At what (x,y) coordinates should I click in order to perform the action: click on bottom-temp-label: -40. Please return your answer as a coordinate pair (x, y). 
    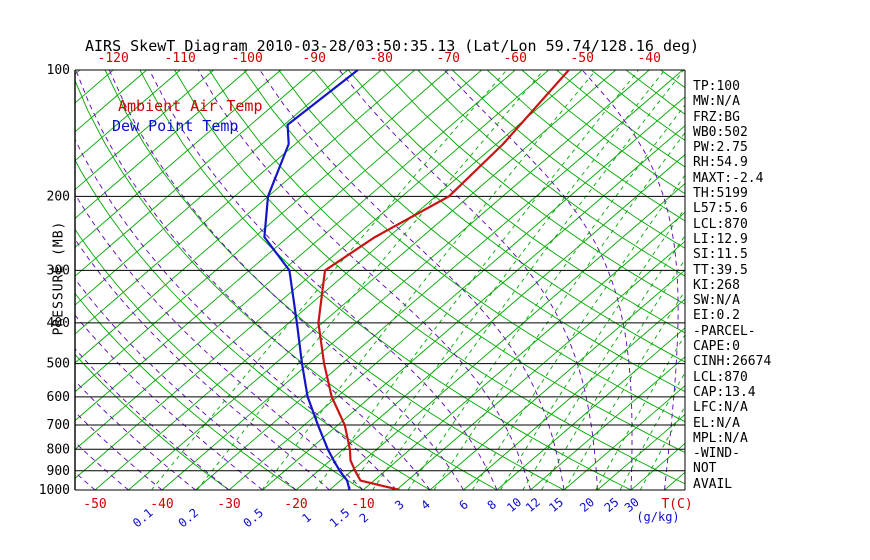
    Looking at the image, I should click on (161, 504).